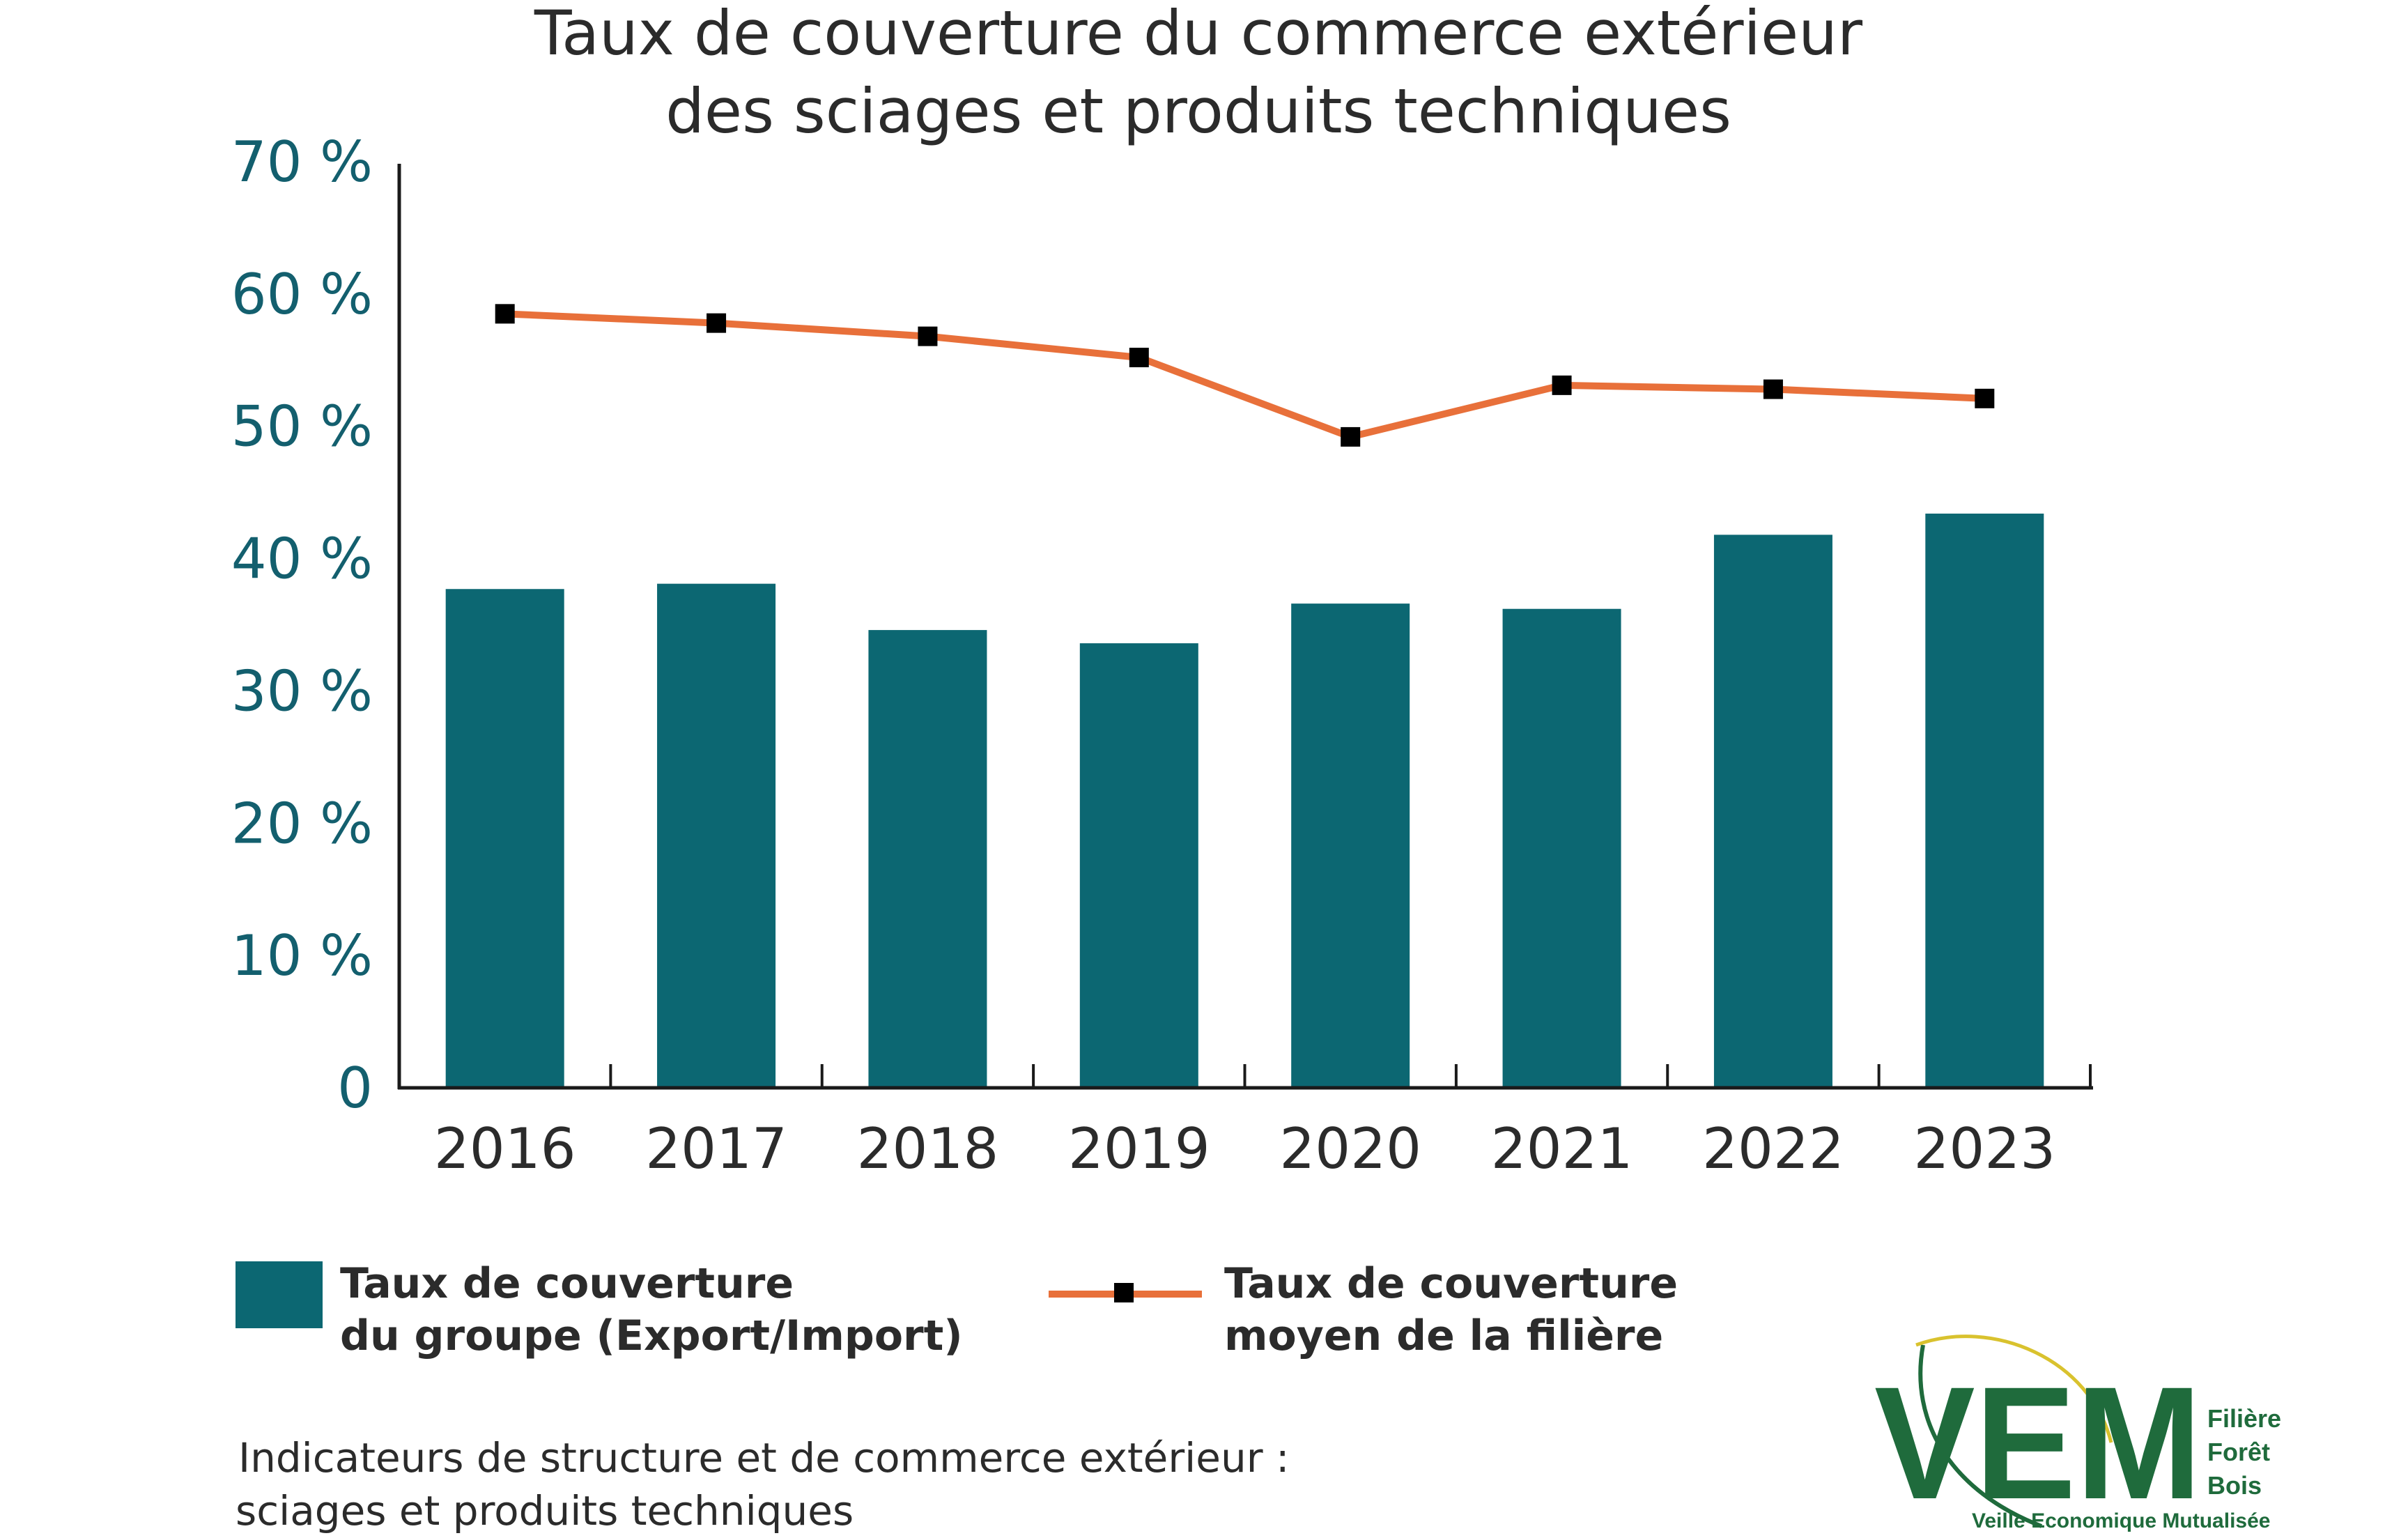 The image size is (2408, 1538). Describe the element at coordinates (927, 859) in the screenshot. I see `bar-2018` at that location.